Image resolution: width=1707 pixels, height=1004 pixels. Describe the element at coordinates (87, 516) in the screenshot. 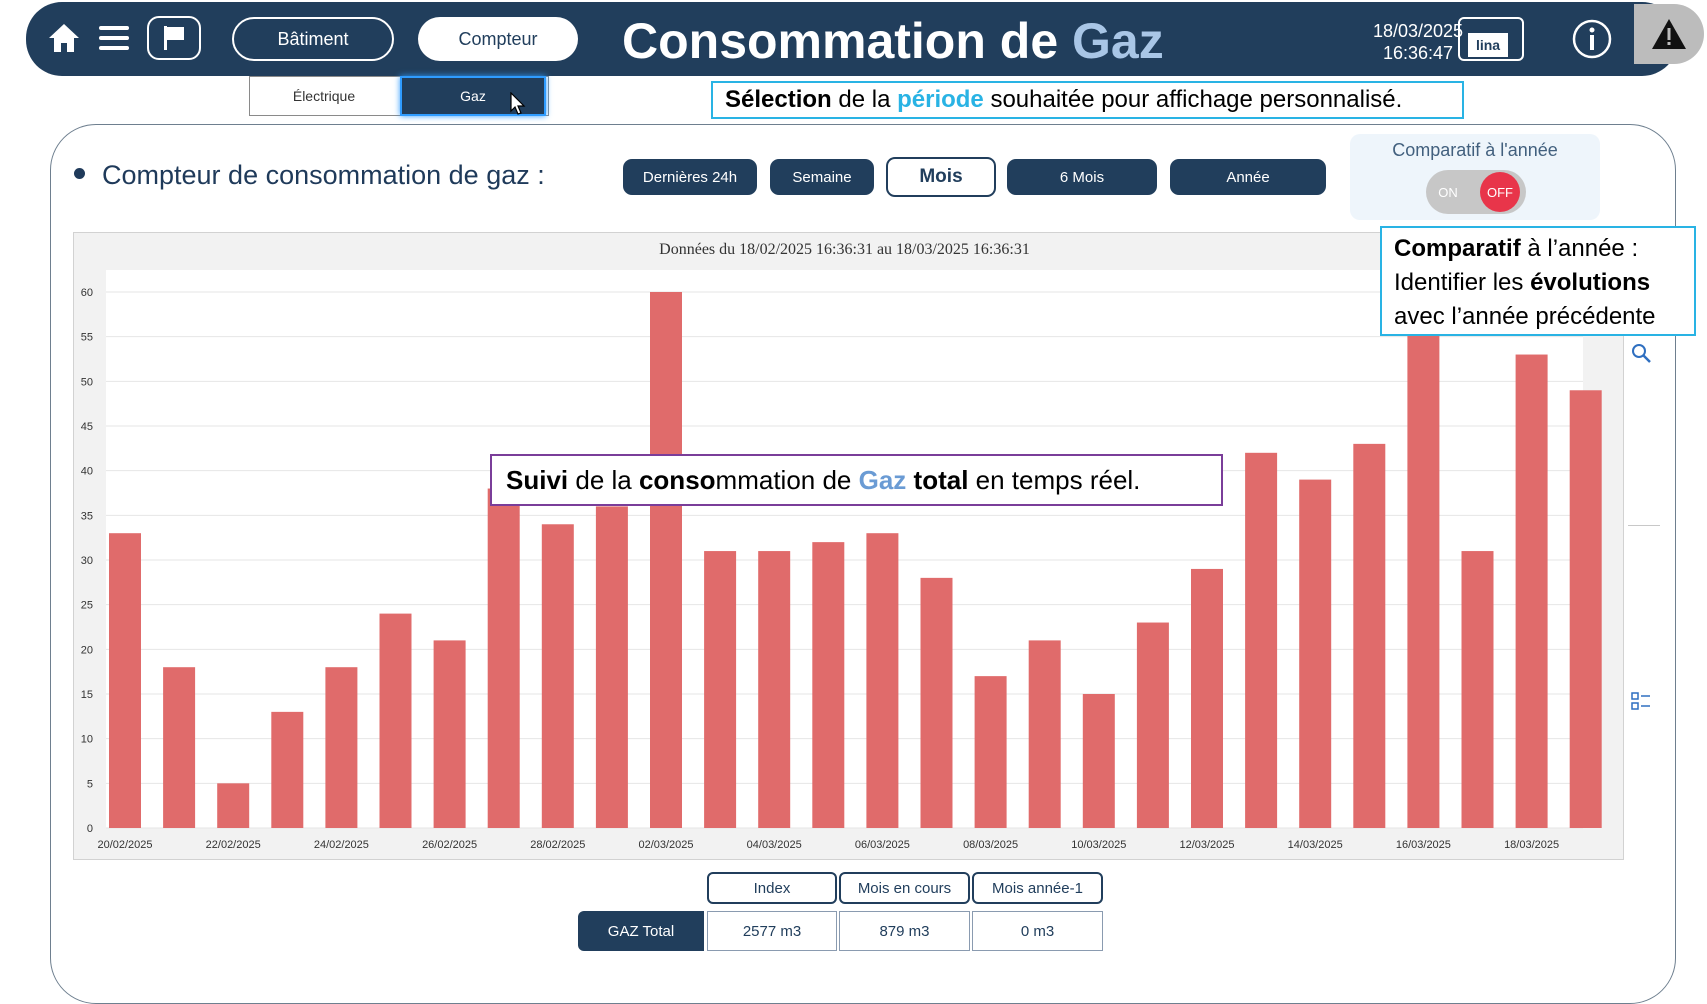

I see `y-tick-label: 35` at that location.